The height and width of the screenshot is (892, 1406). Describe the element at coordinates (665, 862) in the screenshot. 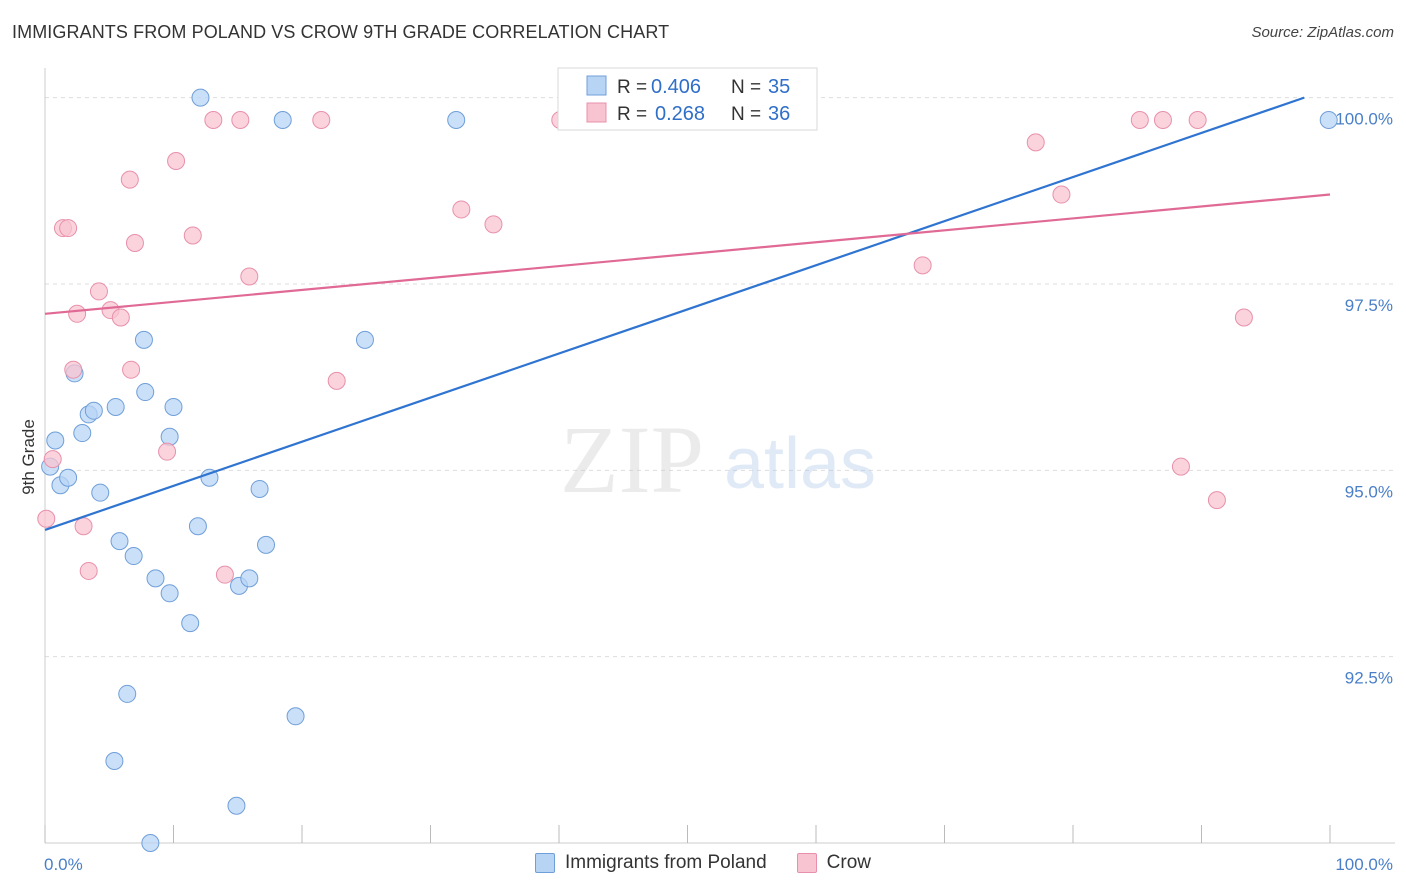

I see `legend-label-poland: Immigrants from Poland` at that location.